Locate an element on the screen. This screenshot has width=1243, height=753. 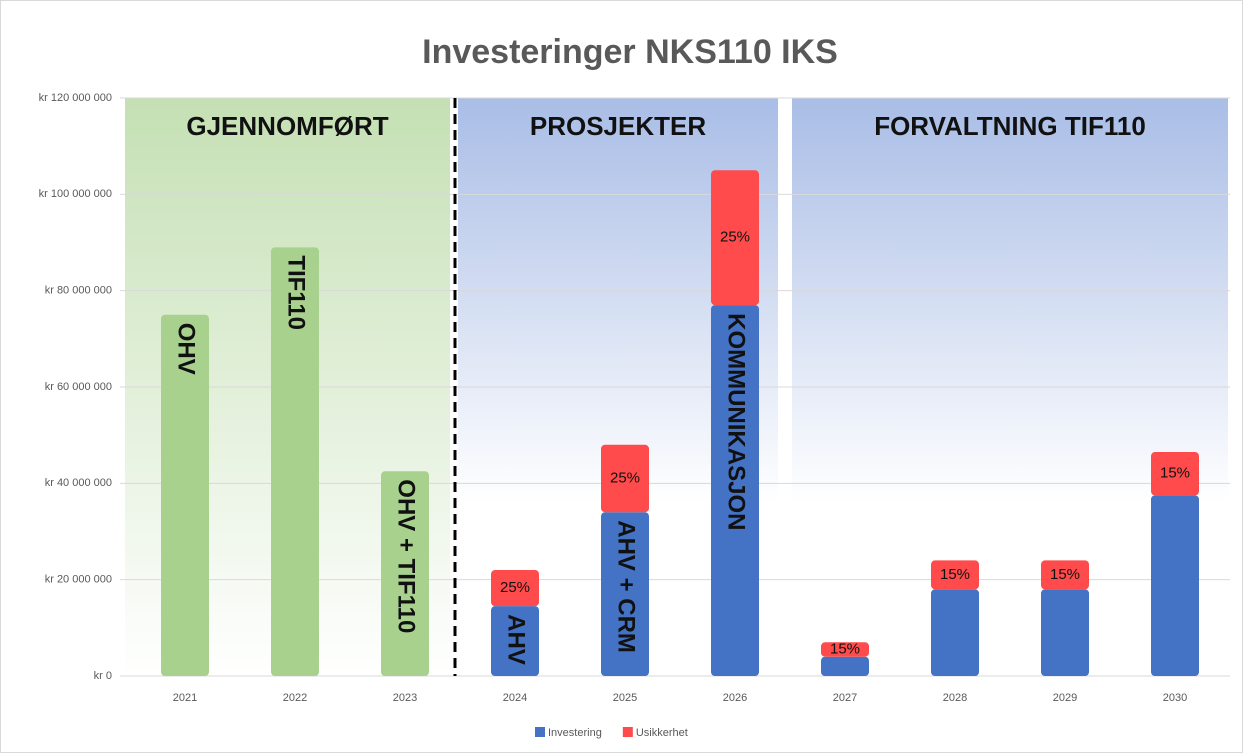
bar-label: AHV is located at coordinates (516, 639).